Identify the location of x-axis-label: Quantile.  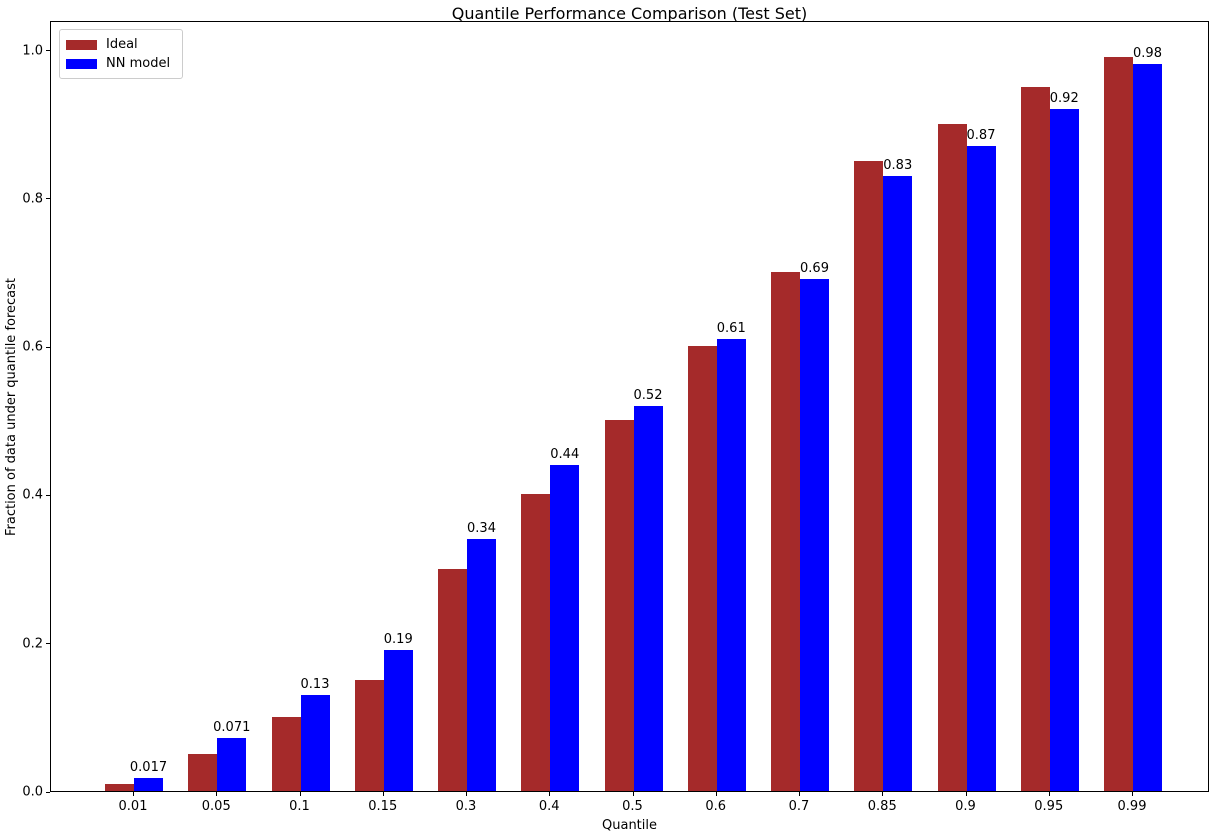
(629, 825).